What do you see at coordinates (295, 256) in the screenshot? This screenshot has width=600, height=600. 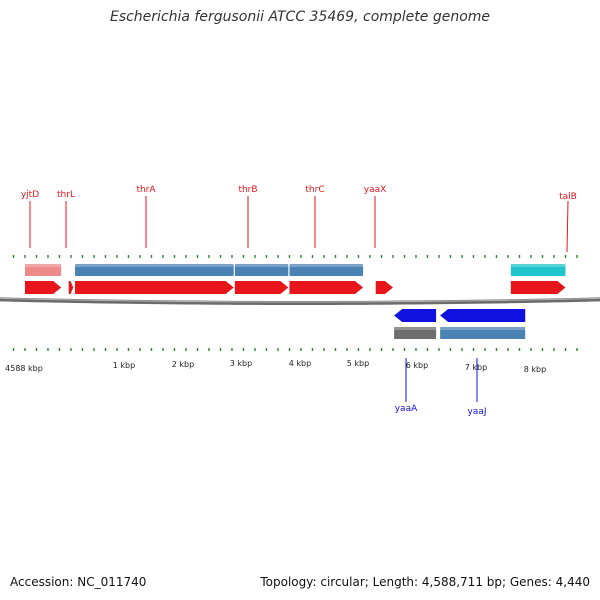 I see `tick-row-top` at bounding box center [295, 256].